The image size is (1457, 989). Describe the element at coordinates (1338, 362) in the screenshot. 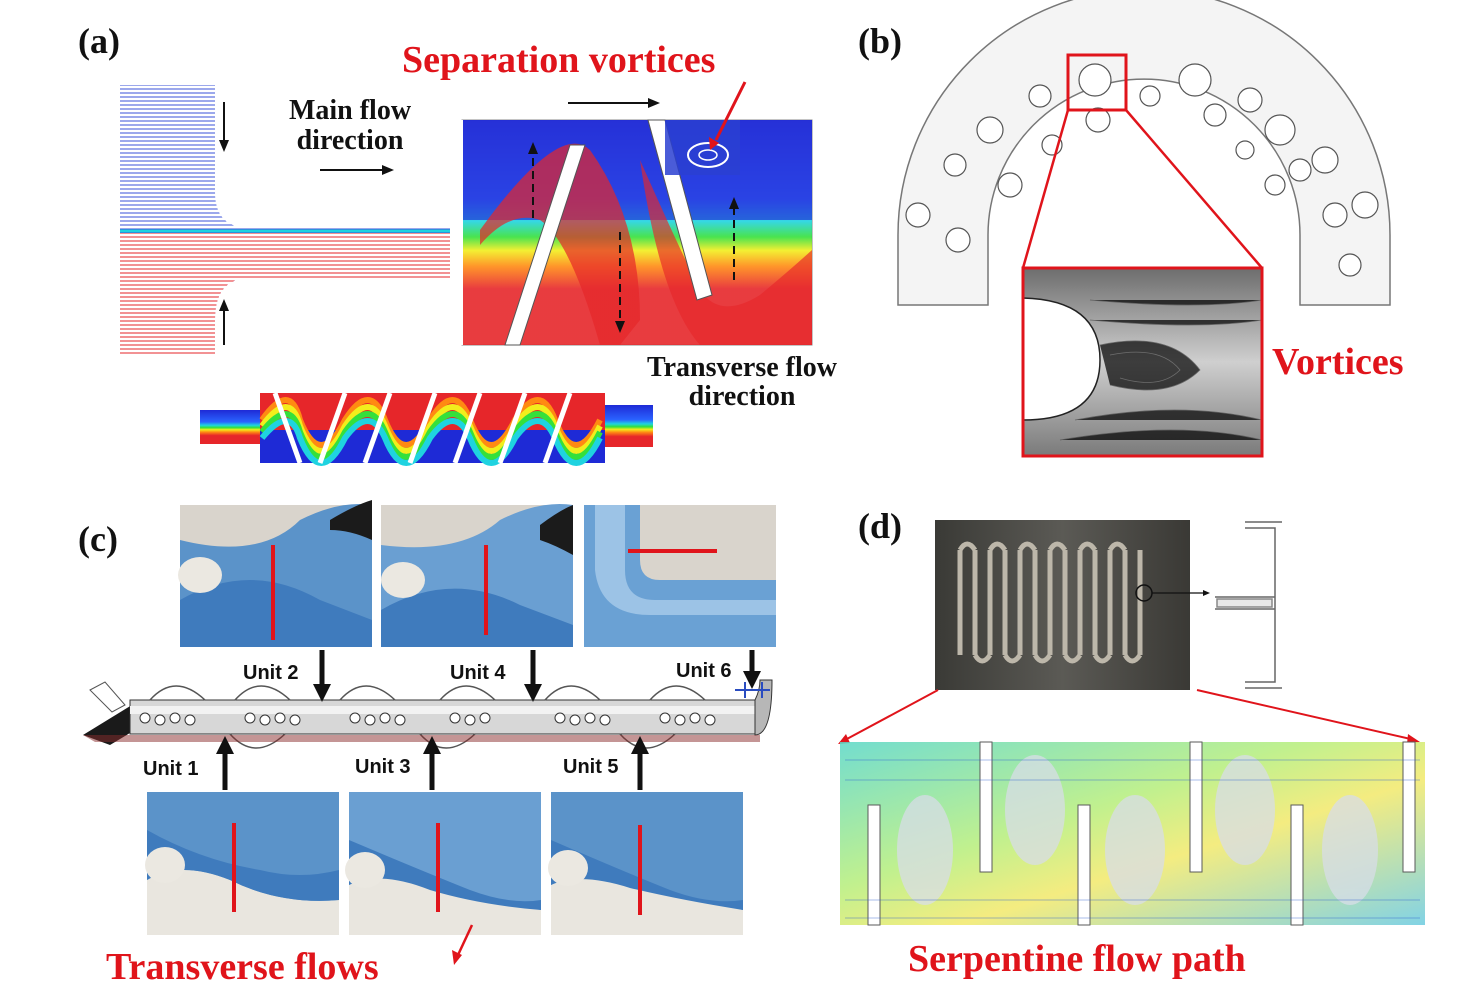

I see `vortices-label: Vortices` at that location.